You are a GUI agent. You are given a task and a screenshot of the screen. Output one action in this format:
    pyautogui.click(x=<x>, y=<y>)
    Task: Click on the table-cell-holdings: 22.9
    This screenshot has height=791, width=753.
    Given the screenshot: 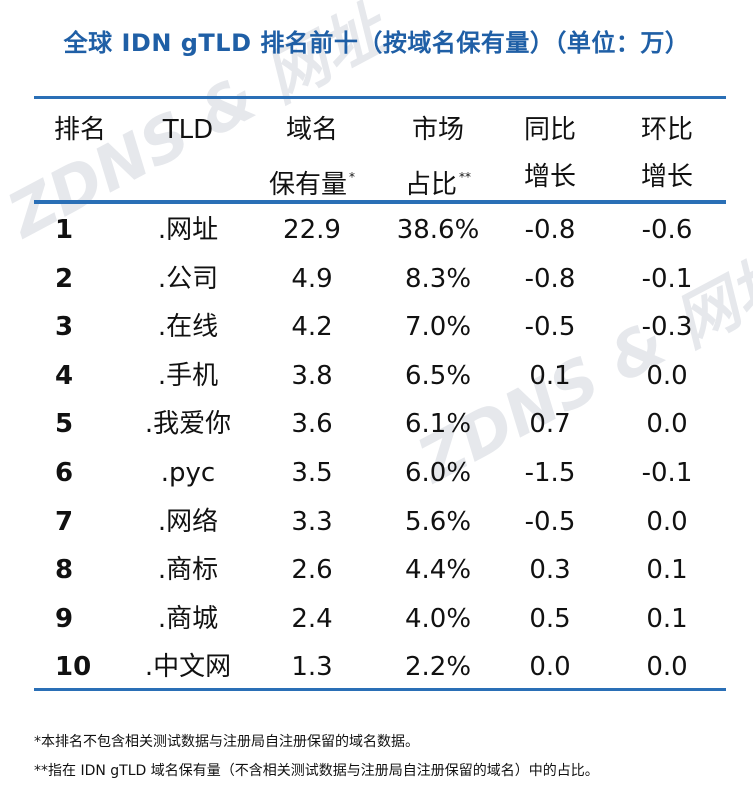 What is the action you would take?
    pyautogui.click(x=312, y=230)
    